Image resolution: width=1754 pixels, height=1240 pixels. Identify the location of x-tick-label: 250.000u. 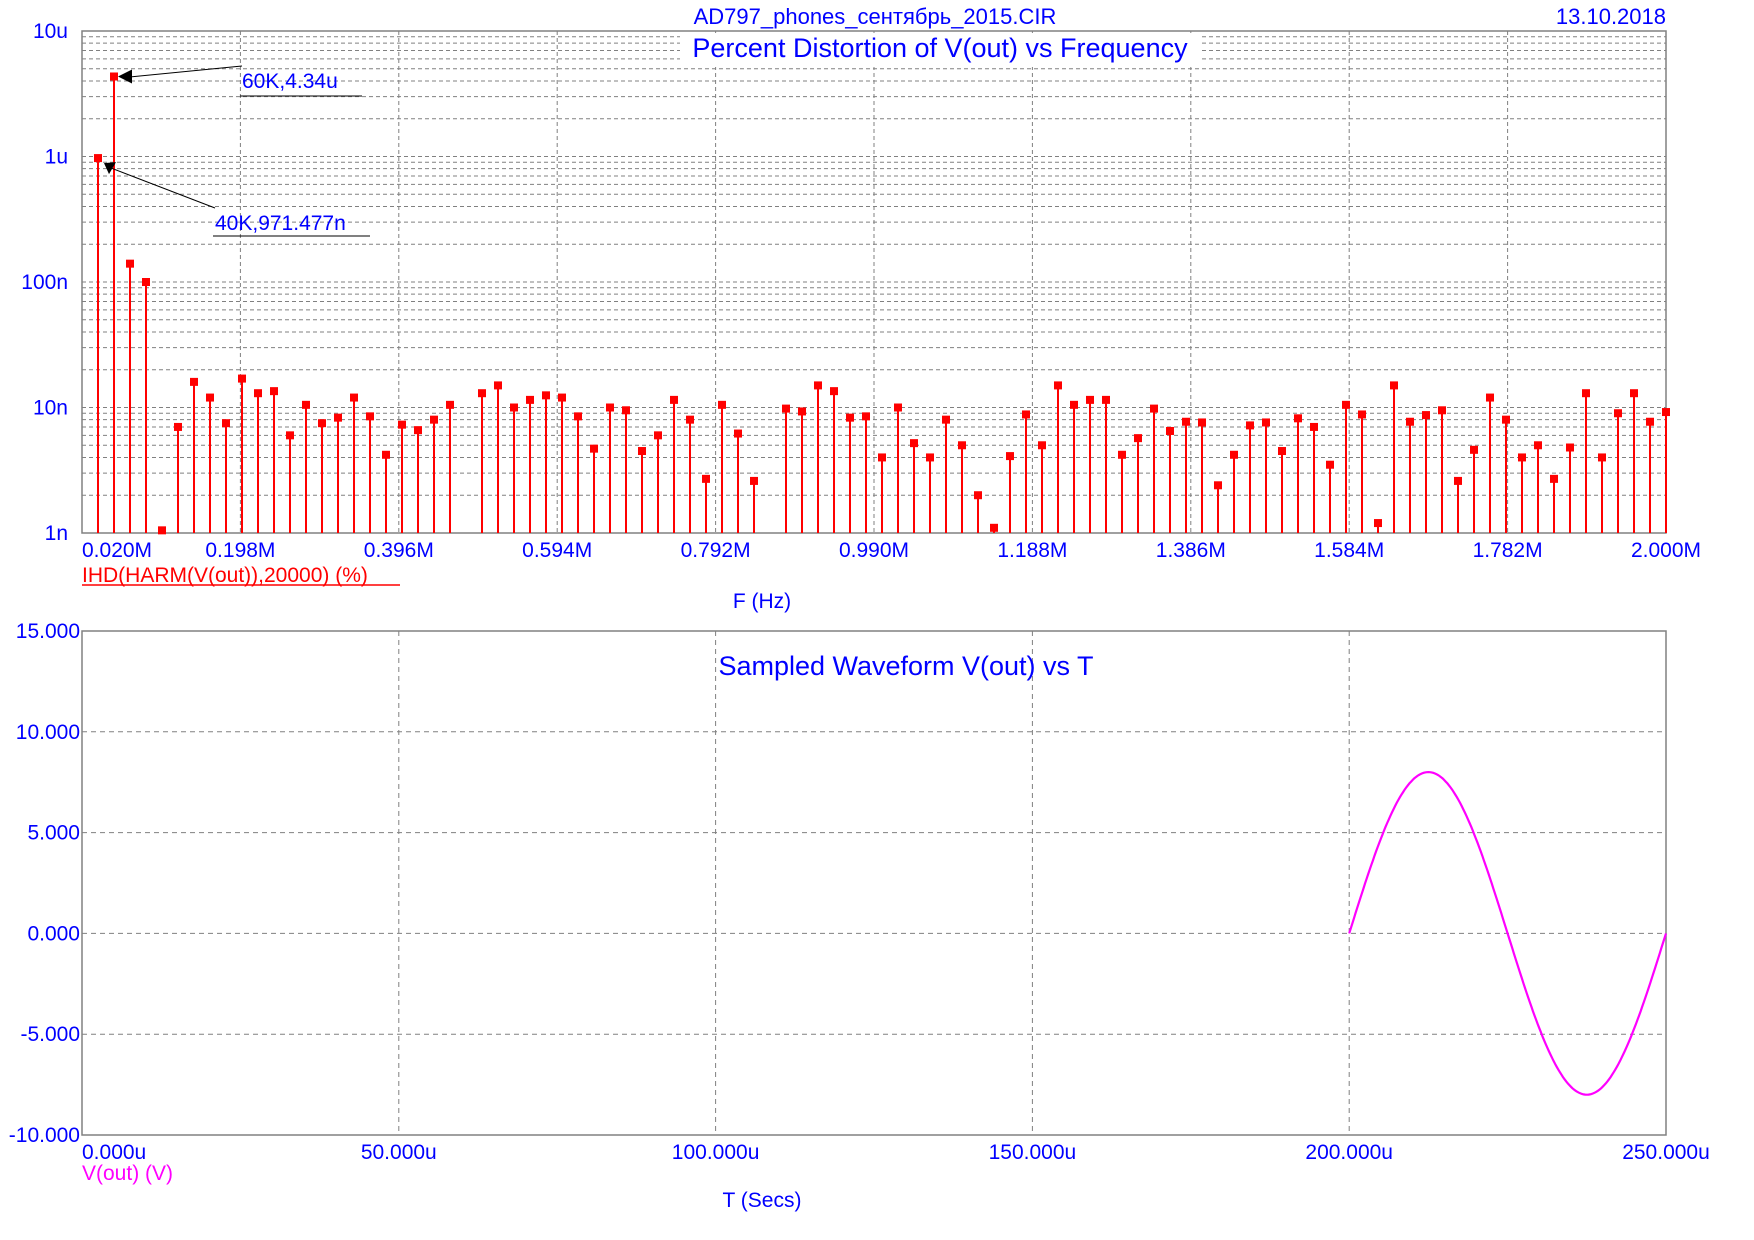
(1666, 1152).